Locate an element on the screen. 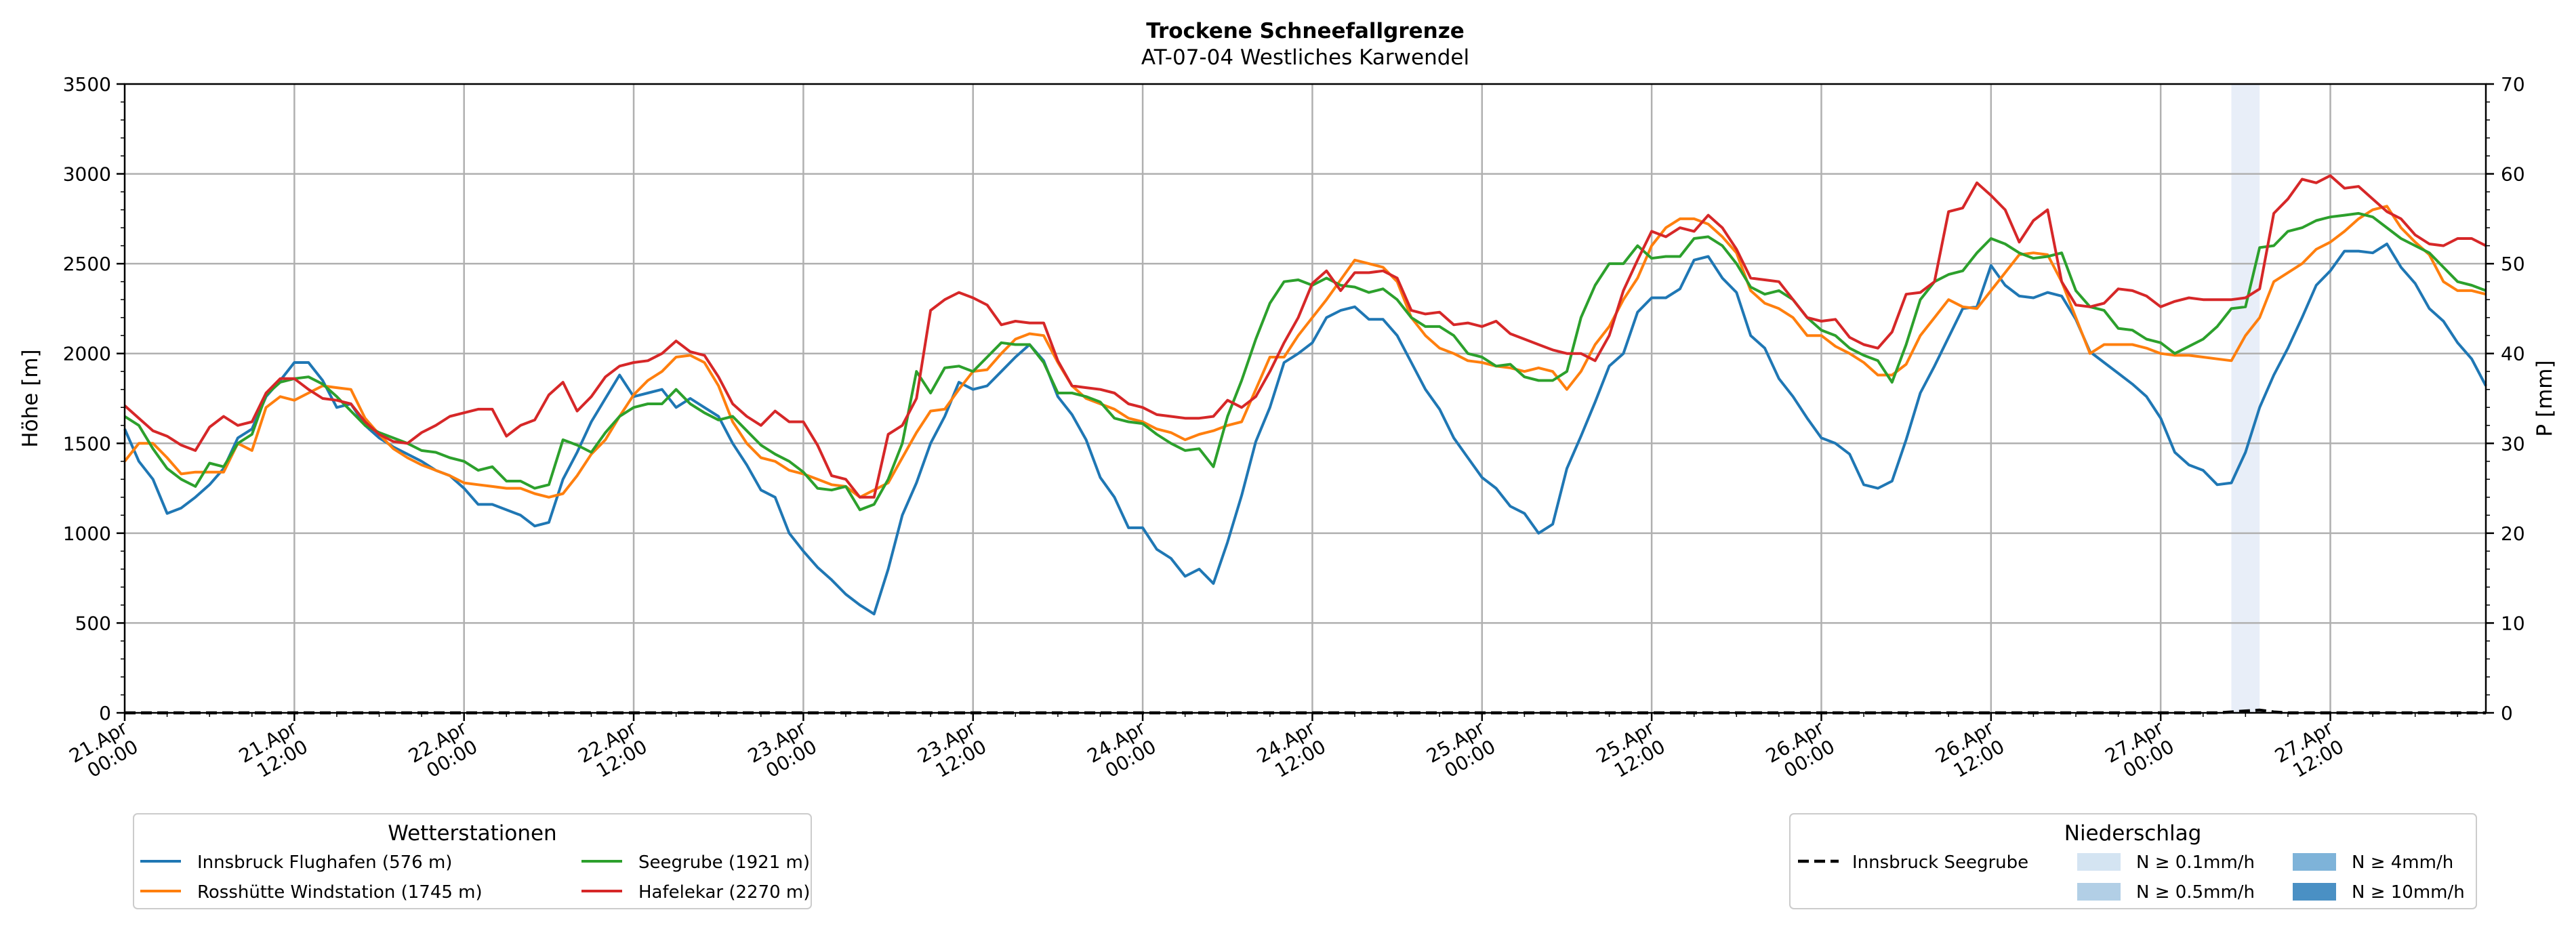  y2-axis-label: P [mm] is located at coordinates (2545, 398).